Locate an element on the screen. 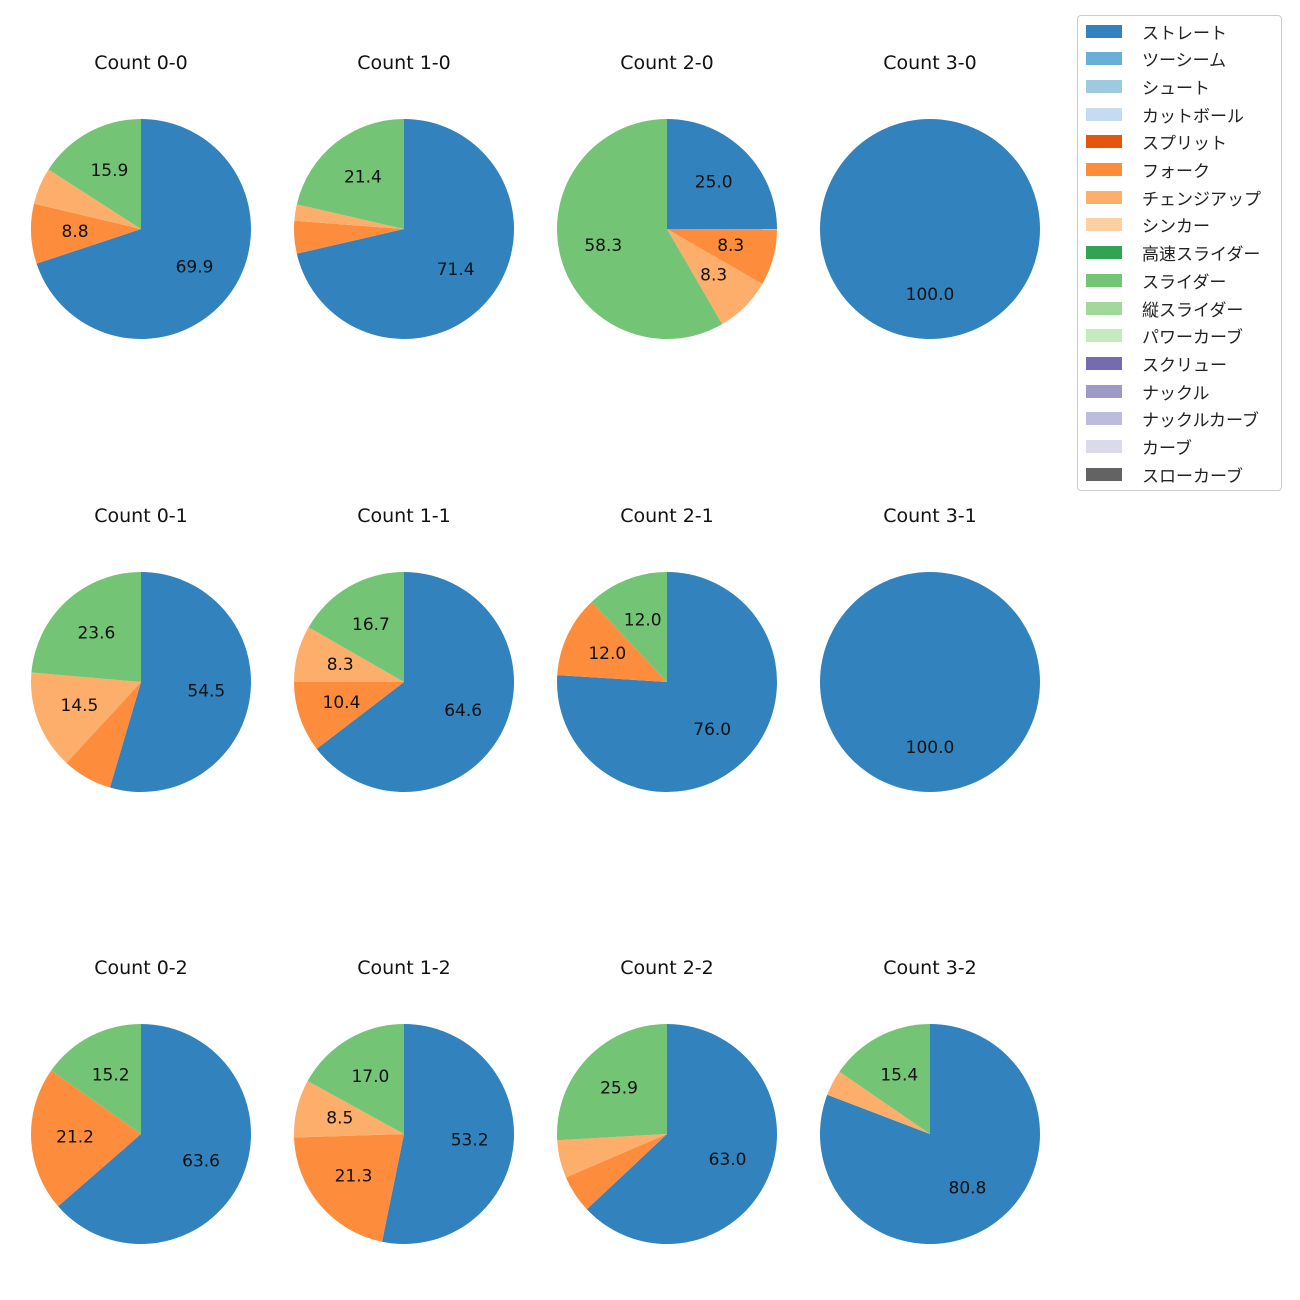  pie-title: Count 2-1 is located at coordinates (667, 516).